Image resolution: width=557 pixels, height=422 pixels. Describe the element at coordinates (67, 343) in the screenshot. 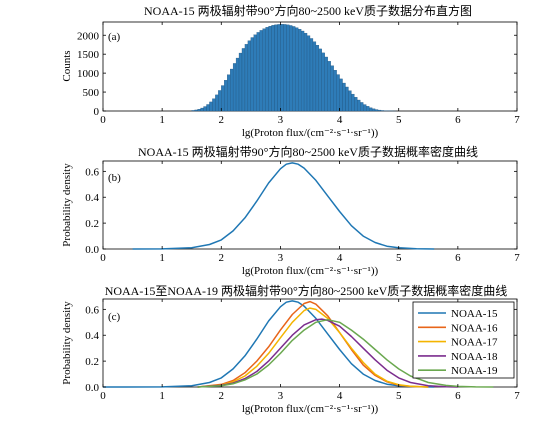

I see `panel-c-y-label: Probability density` at that location.